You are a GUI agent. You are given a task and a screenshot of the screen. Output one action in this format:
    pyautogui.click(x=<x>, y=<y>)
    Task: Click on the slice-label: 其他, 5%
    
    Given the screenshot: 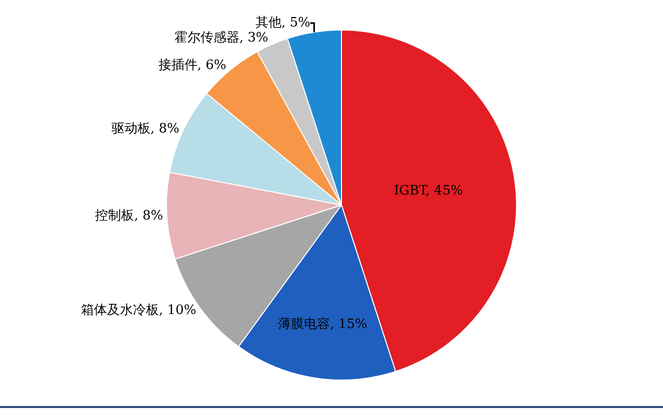 What is the action you would take?
    pyautogui.click(x=282, y=23)
    